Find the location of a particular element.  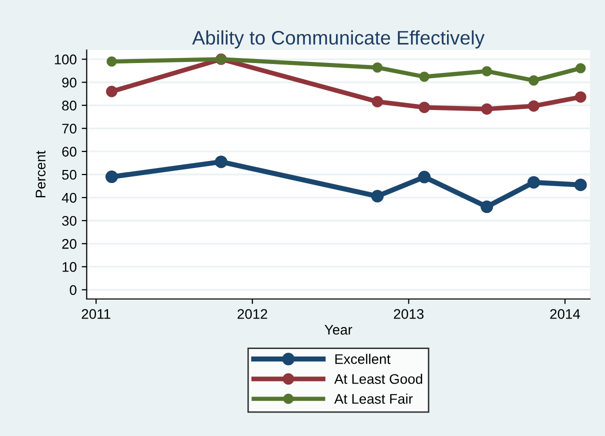

legend-label: At Least Fair is located at coordinates (373, 399).